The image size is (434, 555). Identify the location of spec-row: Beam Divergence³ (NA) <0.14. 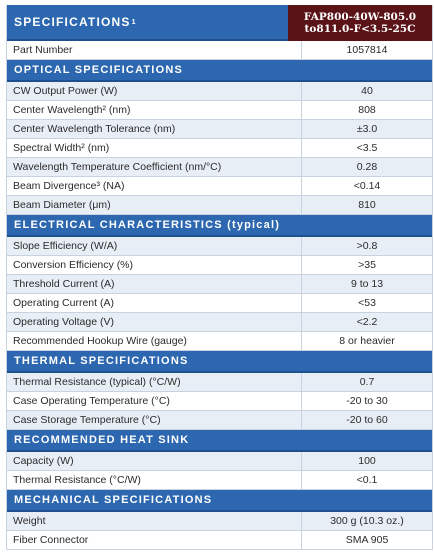
(219, 186).